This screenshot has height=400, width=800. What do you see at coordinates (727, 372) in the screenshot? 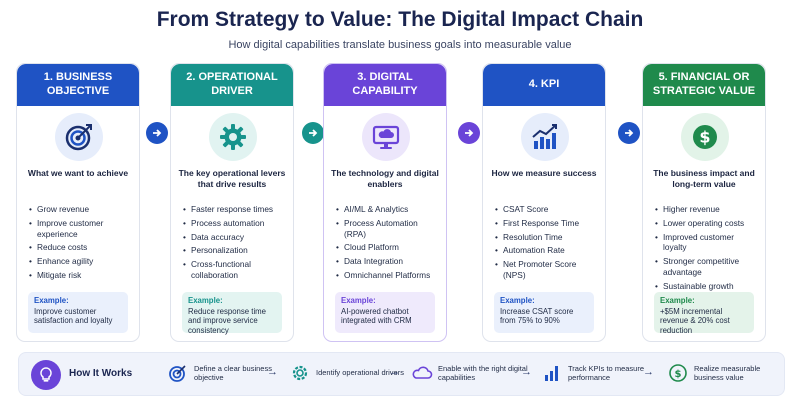
I see `step-text: Realize measurable business value` at bounding box center [727, 372].